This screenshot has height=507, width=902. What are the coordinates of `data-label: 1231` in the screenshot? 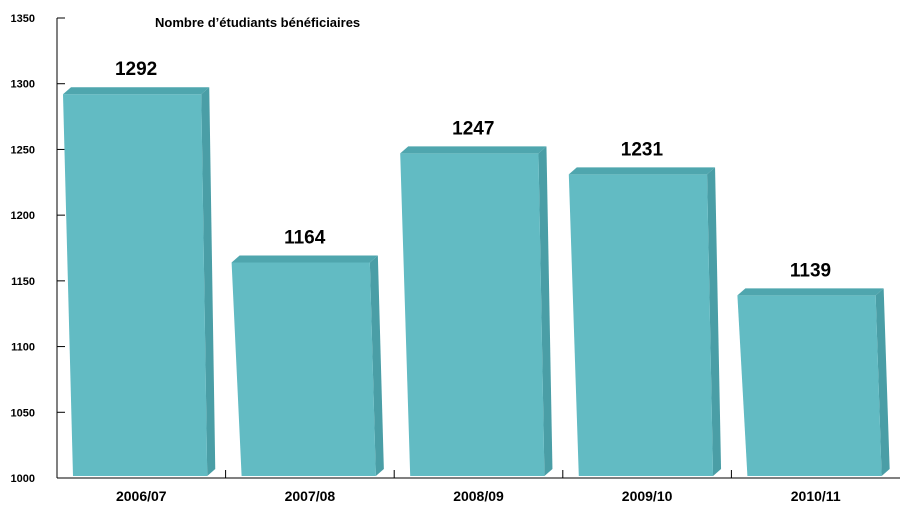 It's located at (642, 149).